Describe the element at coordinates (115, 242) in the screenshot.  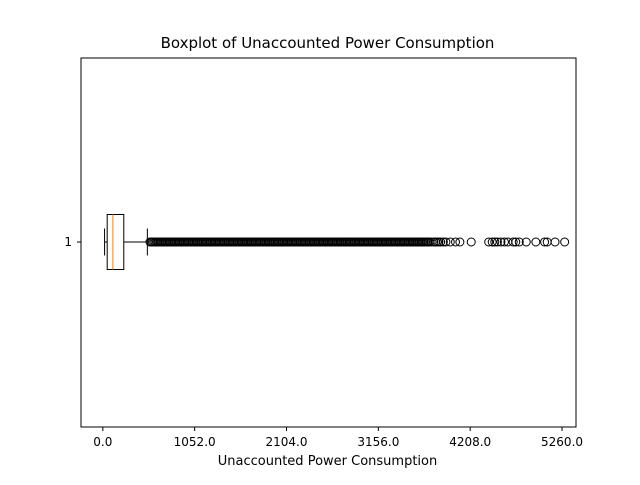
I see `iqr-box` at that location.